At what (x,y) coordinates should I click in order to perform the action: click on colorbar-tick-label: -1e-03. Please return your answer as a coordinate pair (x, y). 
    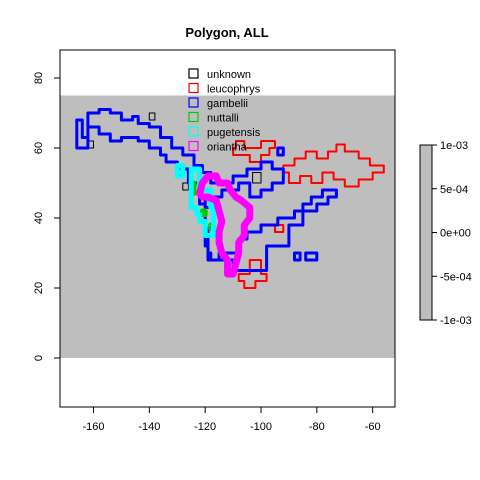
    Looking at the image, I should click on (456, 321).